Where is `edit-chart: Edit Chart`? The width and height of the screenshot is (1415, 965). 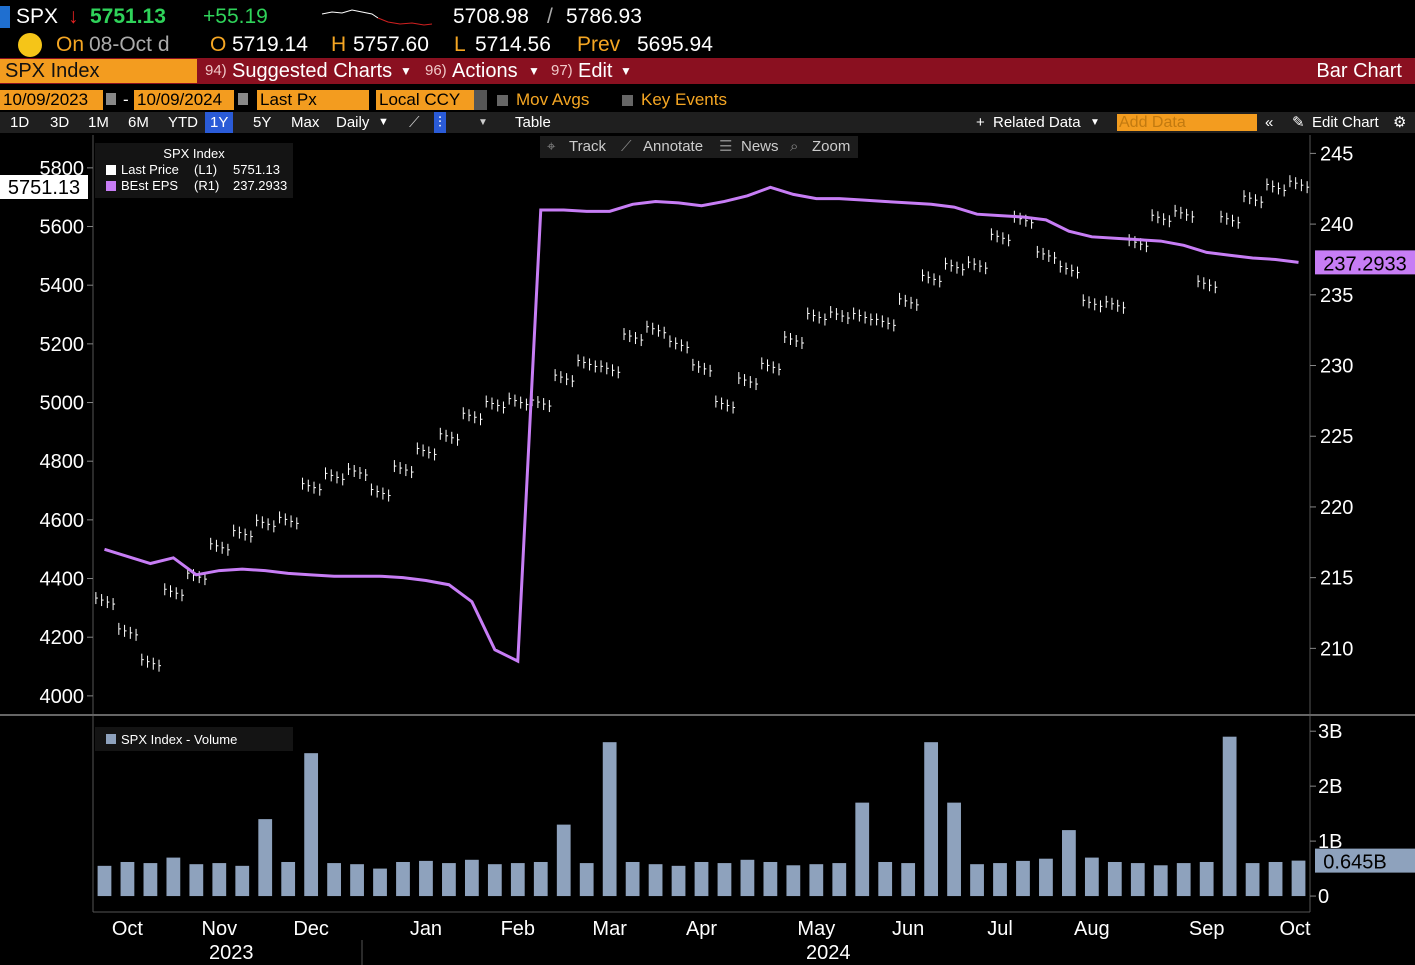 edit-chart: Edit Chart is located at coordinates (1345, 122).